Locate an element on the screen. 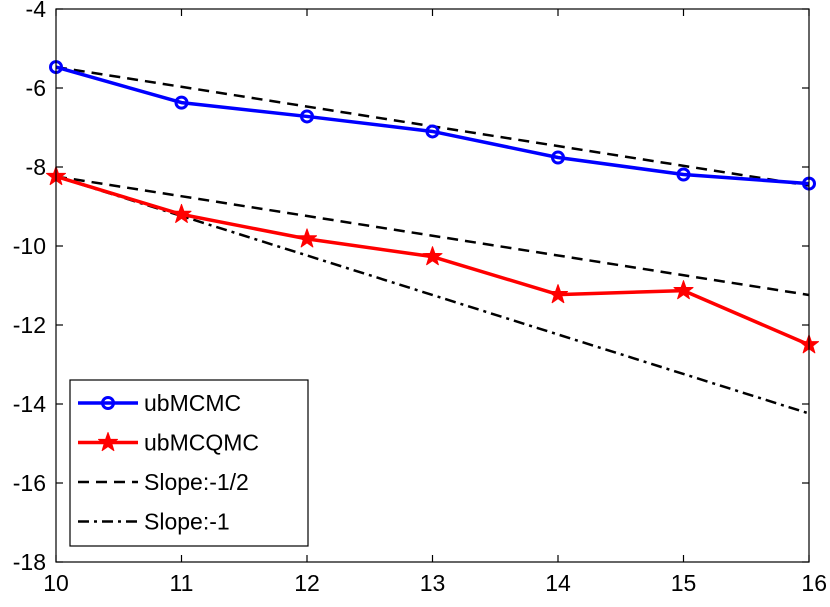  x-tick-label-14: 14 is located at coordinates (558, 583).